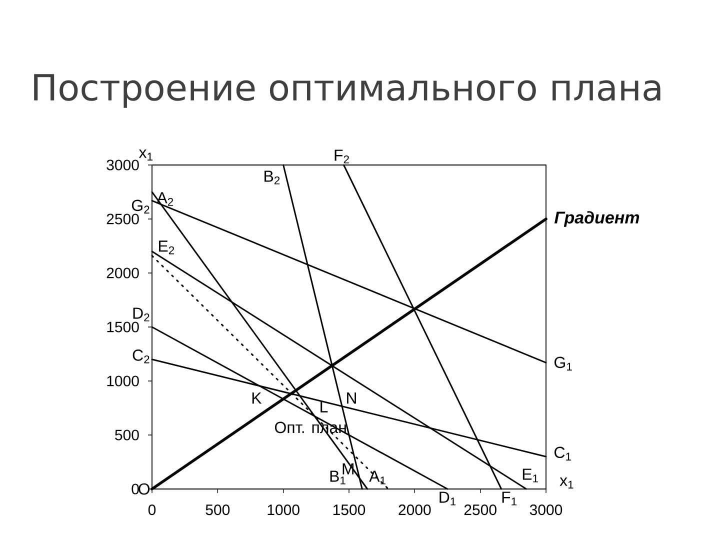 The width and height of the screenshot is (720, 540). What do you see at coordinates (218, 510) in the screenshot?
I see `x-tick-label: 500` at bounding box center [218, 510].